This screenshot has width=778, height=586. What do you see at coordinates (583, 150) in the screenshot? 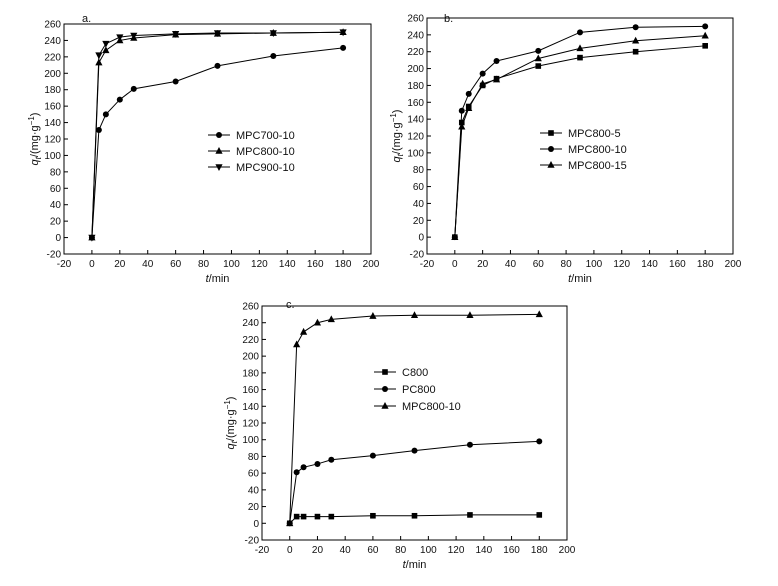
I see `legend-entry: MPC800-10` at bounding box center [583, 150].